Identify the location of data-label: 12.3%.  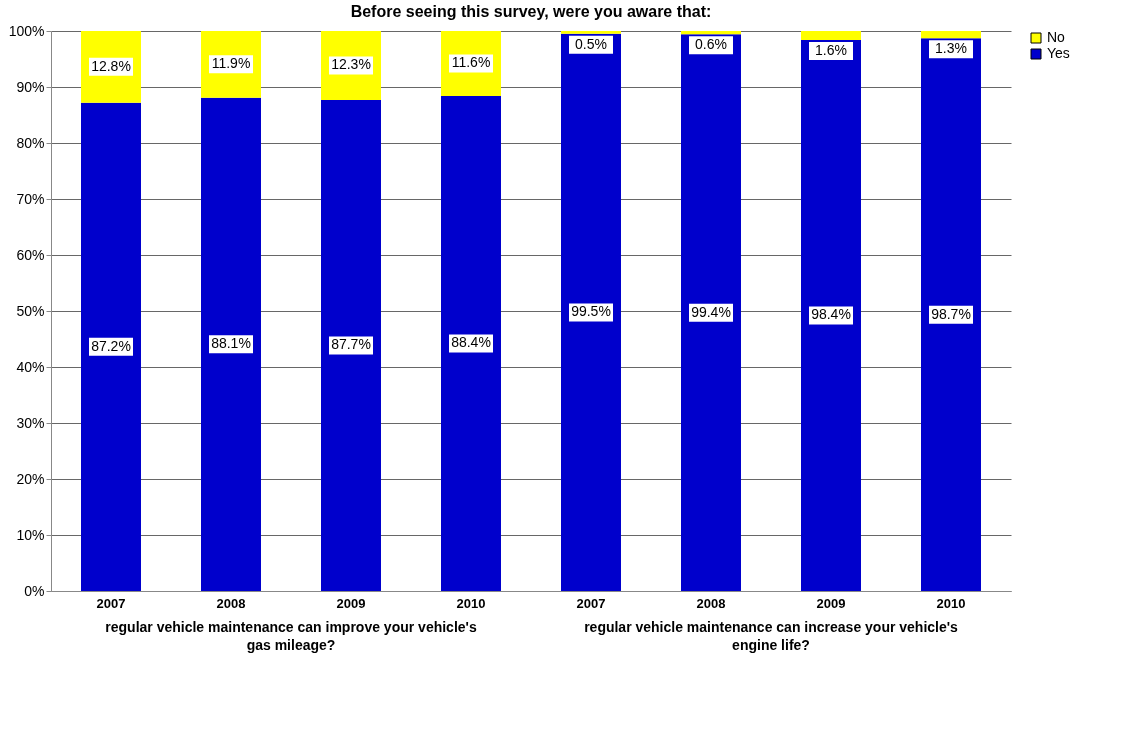
(351, 64).